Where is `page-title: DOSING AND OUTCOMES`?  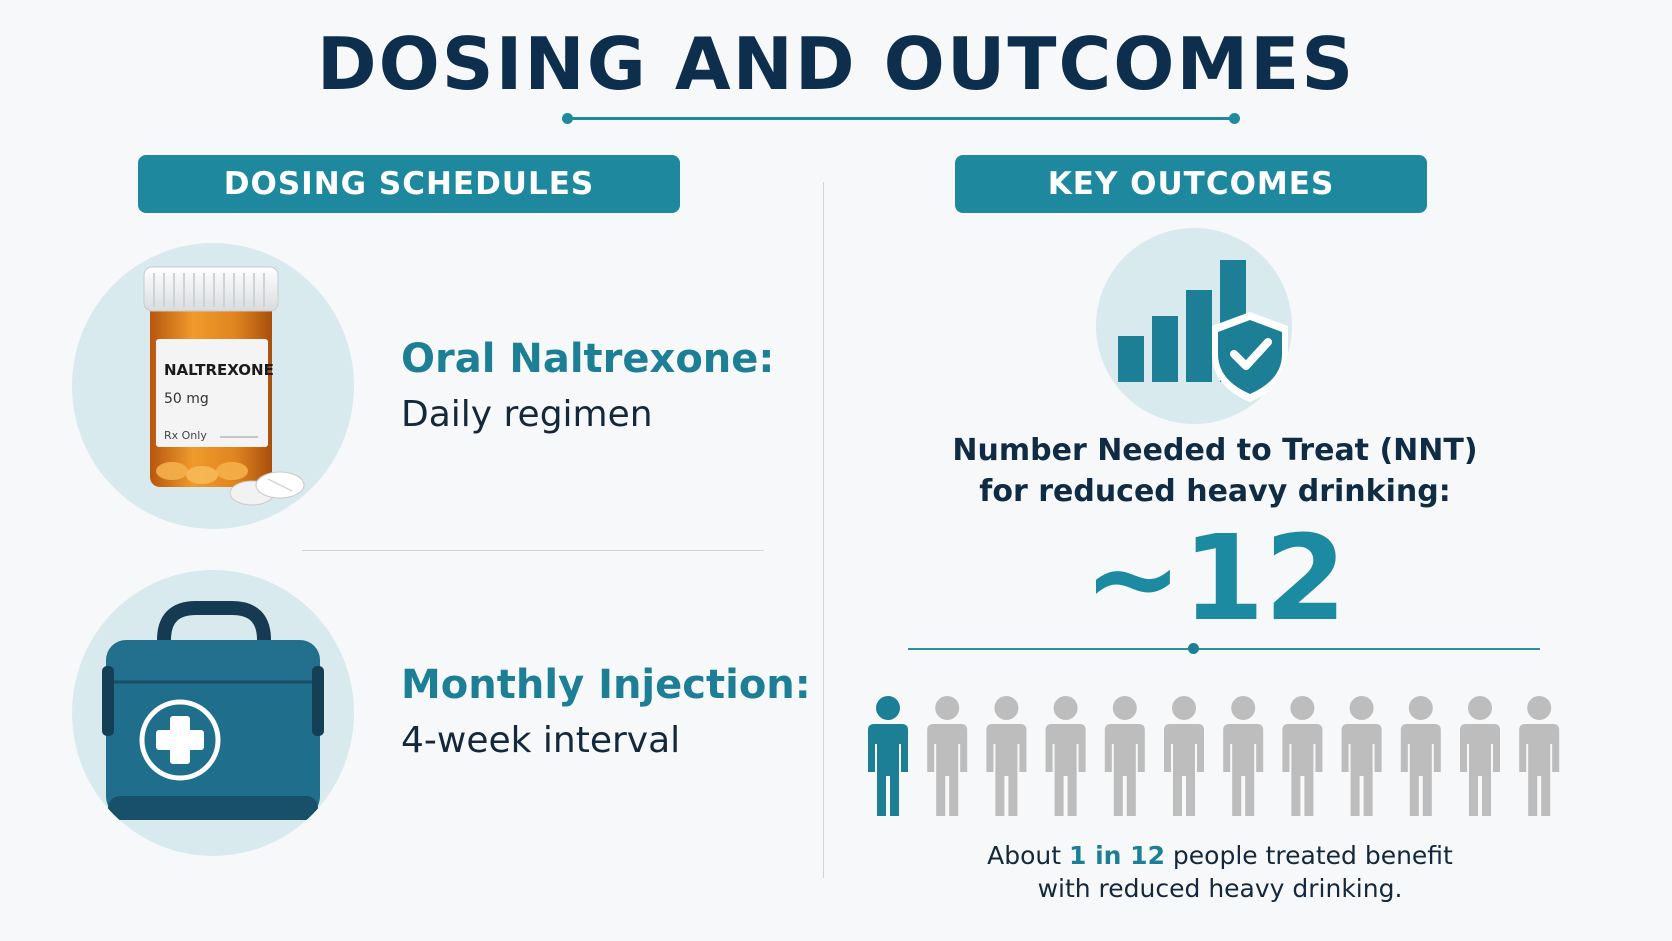
page-title: DOSING AND OUTCOMES is located at coordinates (836, 64).